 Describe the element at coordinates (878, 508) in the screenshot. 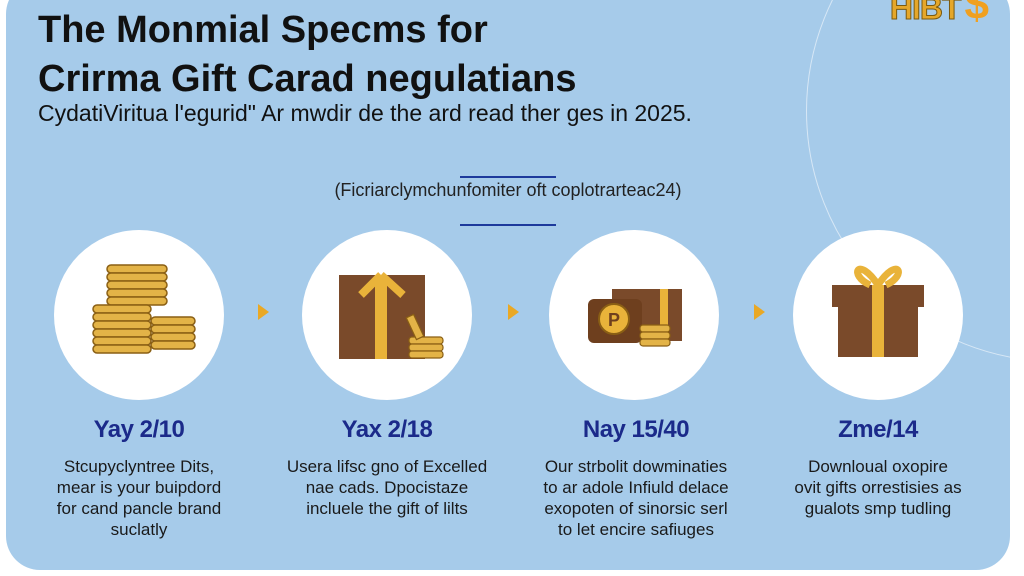

I see `desc-line: gualots smp tudling` at that location.